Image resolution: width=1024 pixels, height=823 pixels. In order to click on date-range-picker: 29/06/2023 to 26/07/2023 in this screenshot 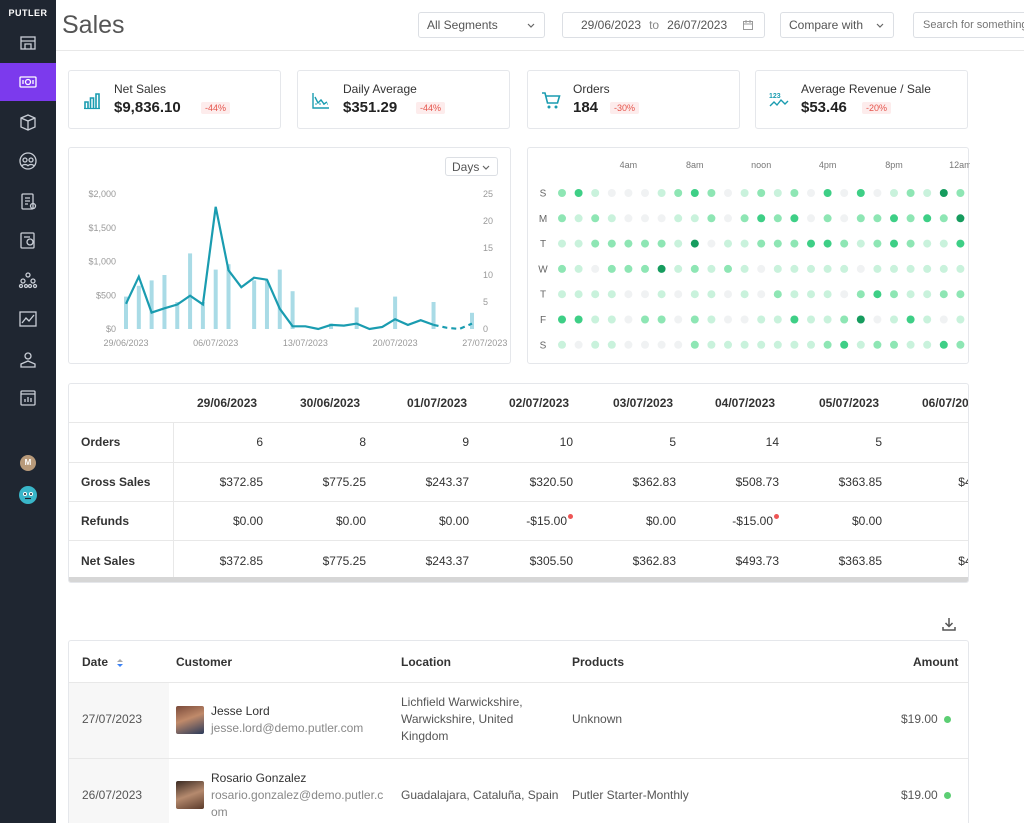, I will do `click(663, 25)`.